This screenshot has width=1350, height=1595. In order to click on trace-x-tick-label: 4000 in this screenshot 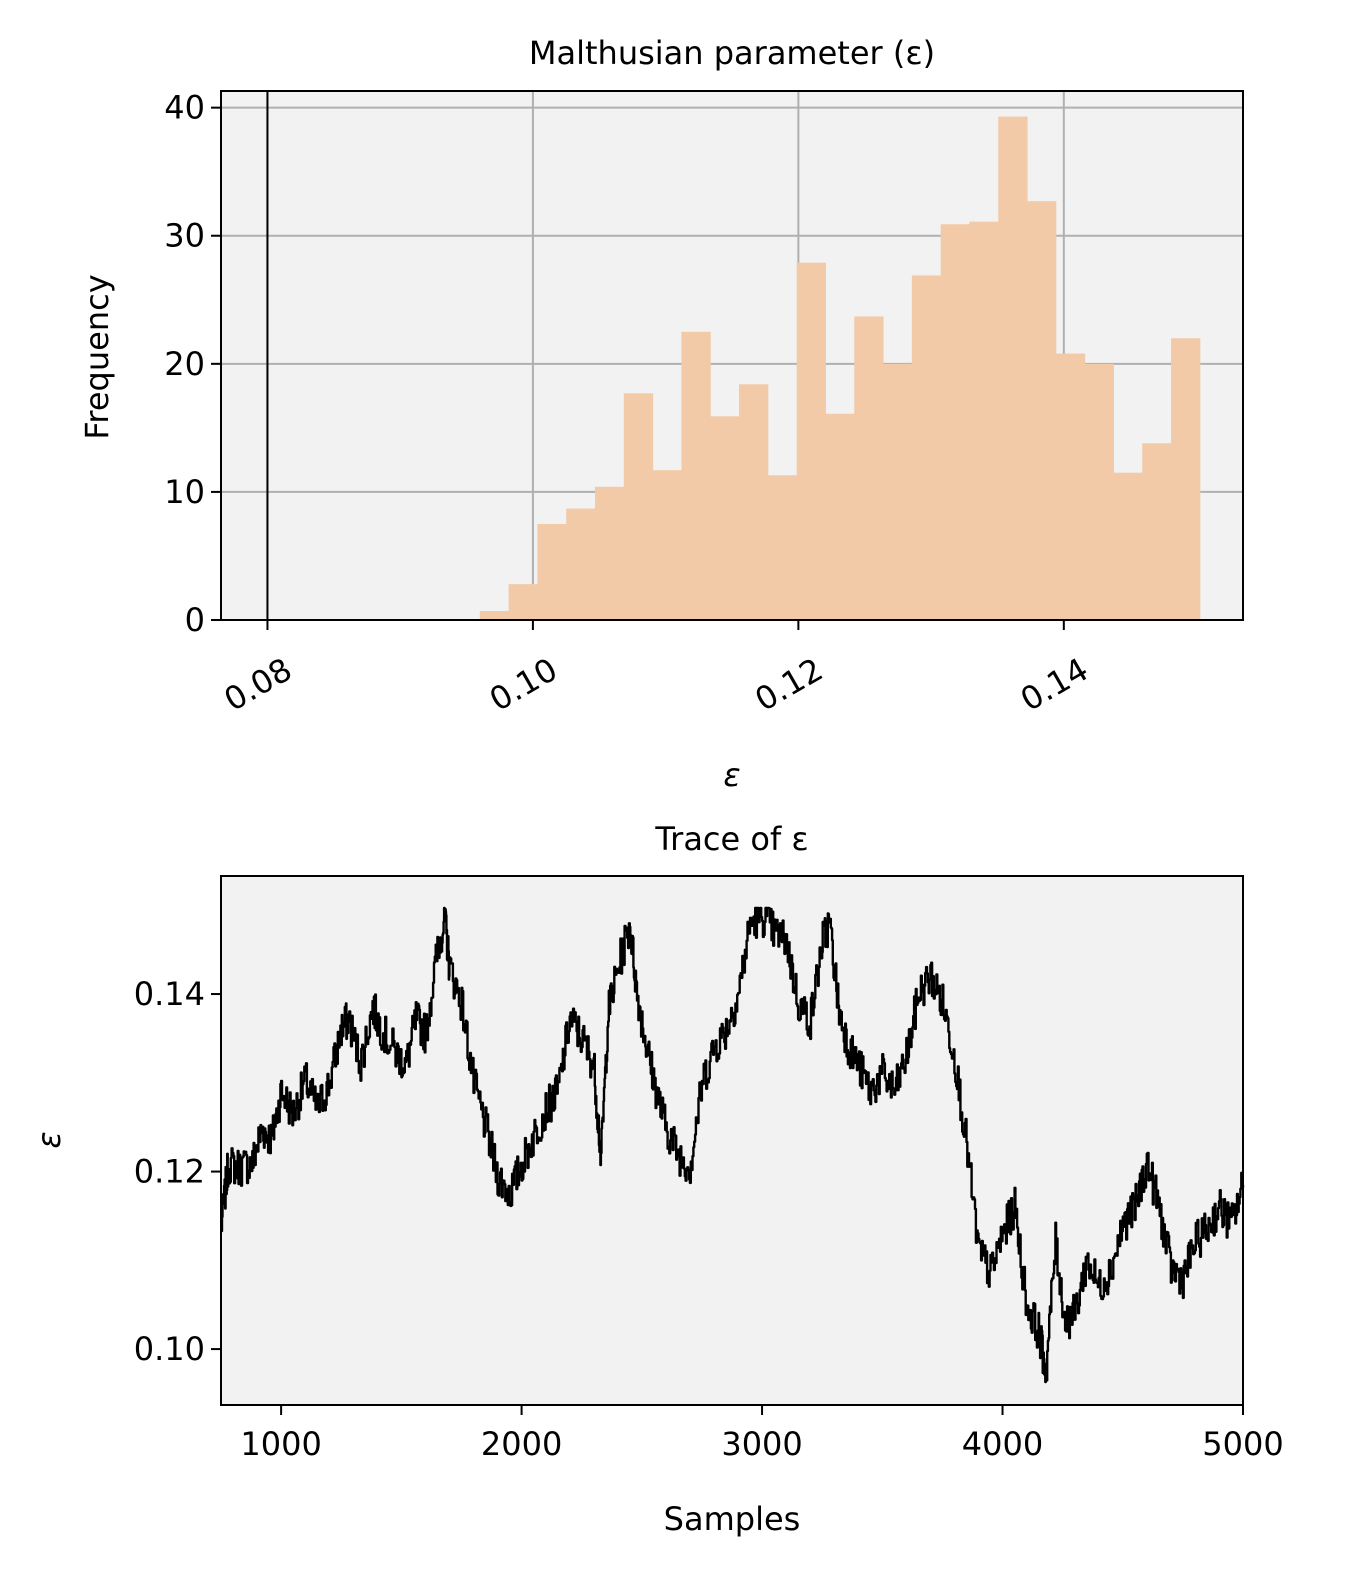, I will do `click(1002, 1444)`.